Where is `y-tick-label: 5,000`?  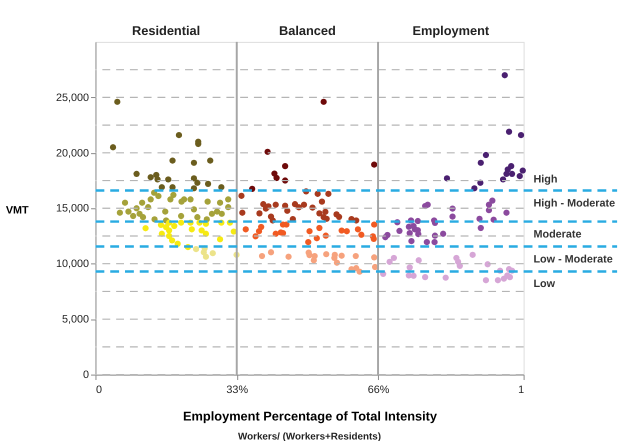
y-tick-label: 5,000 is located at coordinates (76, 320).